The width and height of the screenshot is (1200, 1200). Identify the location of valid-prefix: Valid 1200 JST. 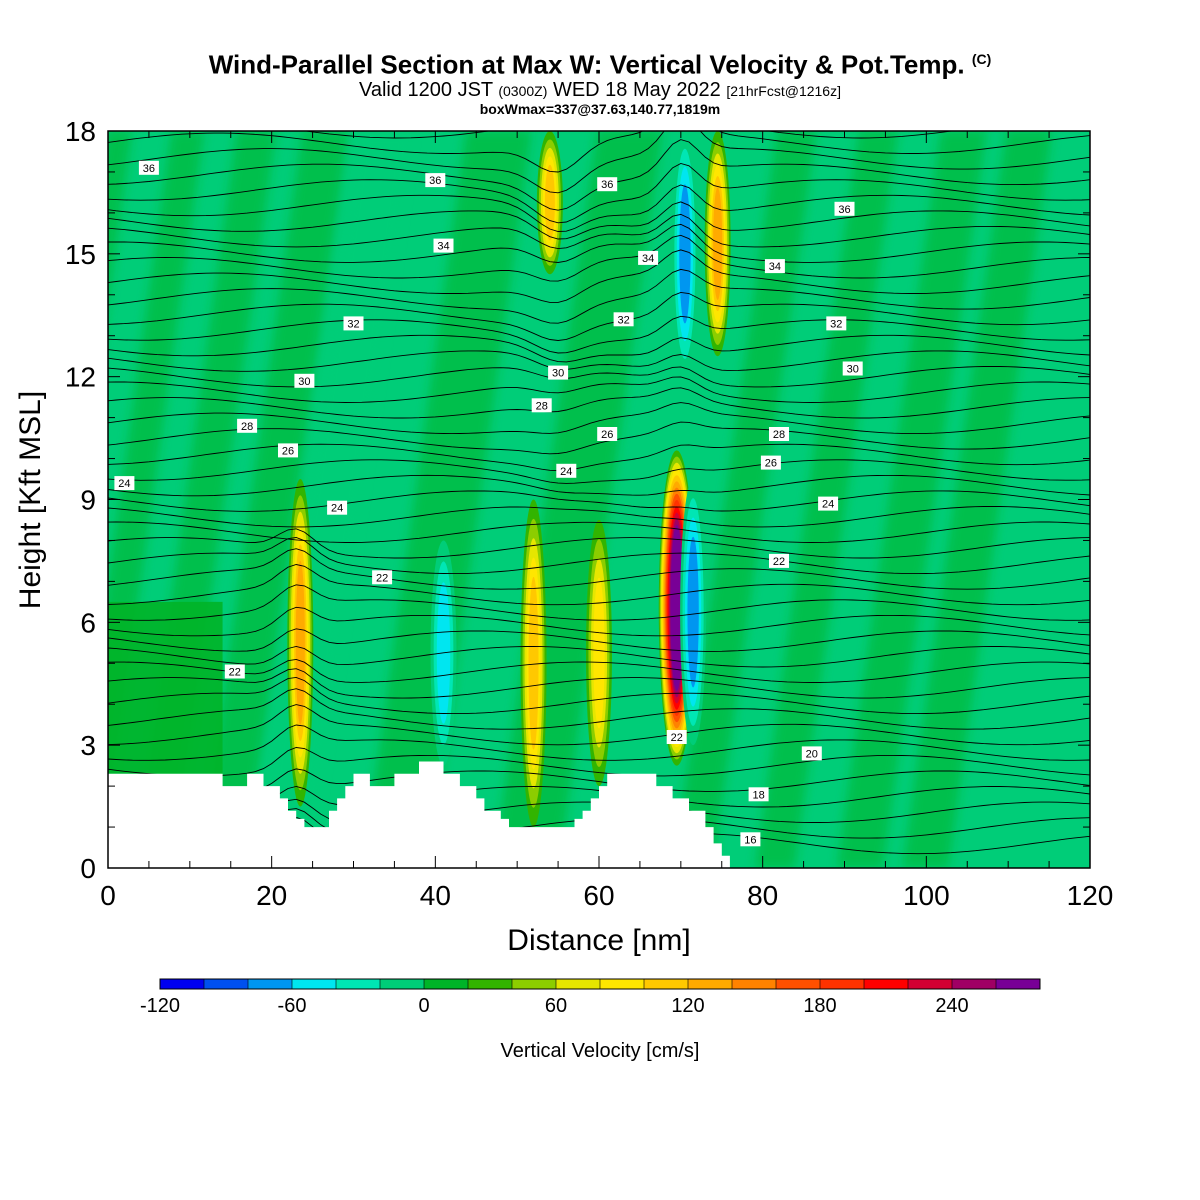
(426, 89).